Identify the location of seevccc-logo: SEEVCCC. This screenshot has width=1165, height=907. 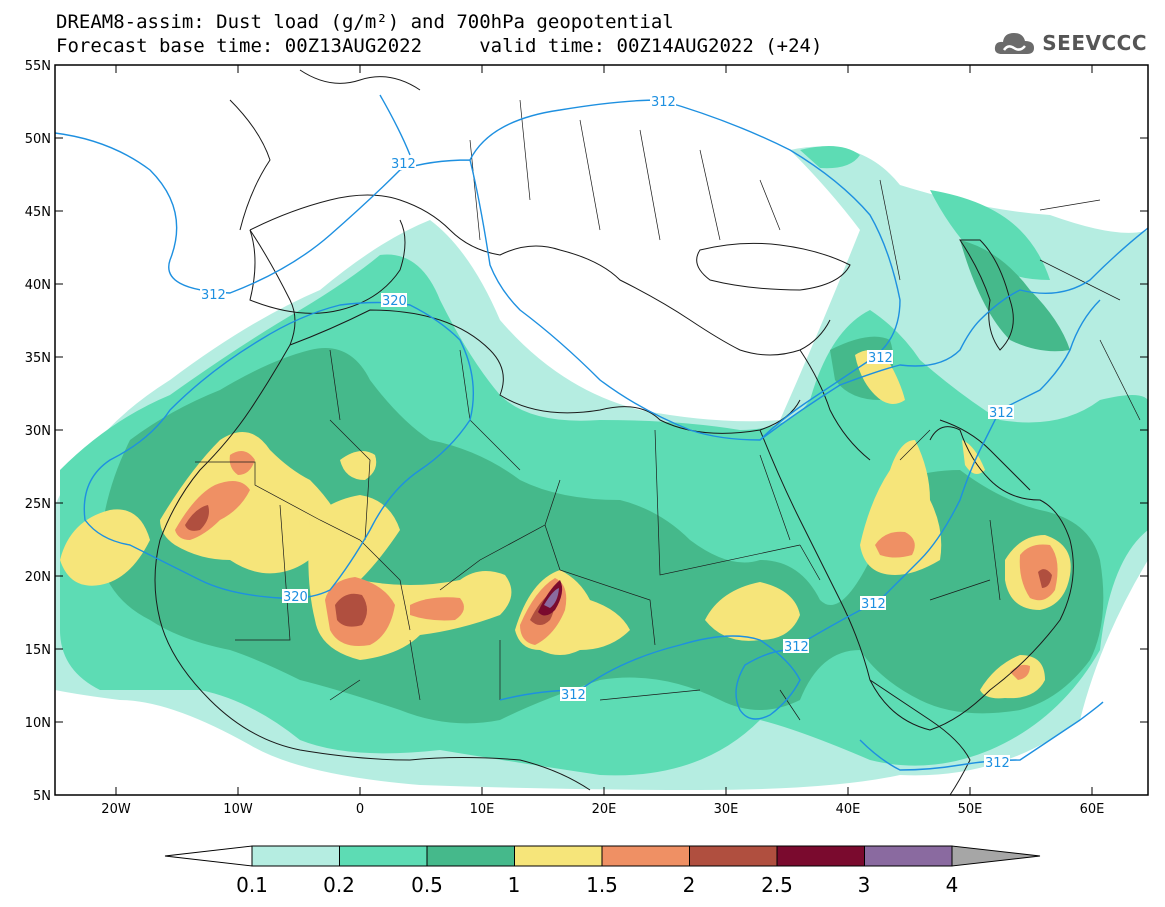
(1069, 43).